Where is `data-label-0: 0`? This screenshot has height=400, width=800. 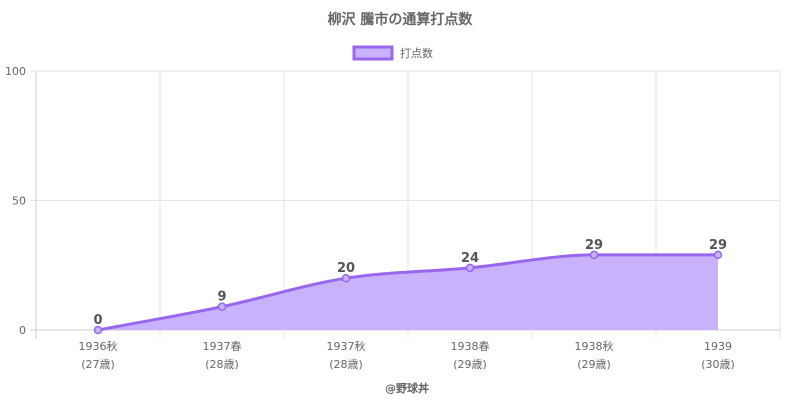 data-label-0: 0 is located at coordinates (97, 320).